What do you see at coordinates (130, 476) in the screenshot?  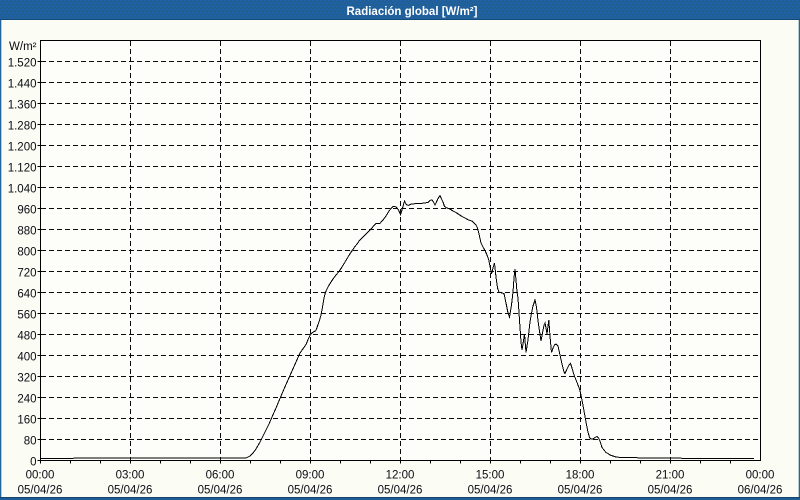 I see `svg-text: 03:00` at bounding box center [130, 476].